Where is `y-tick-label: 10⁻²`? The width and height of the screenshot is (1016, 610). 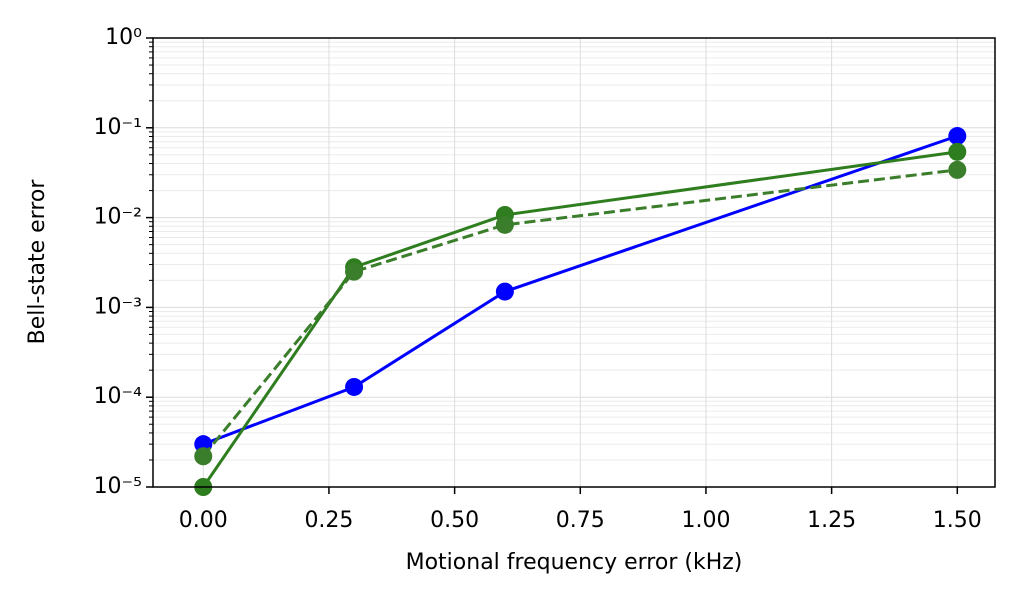
y-tick-label: 10⁻² is located at coordinates (118, 217).